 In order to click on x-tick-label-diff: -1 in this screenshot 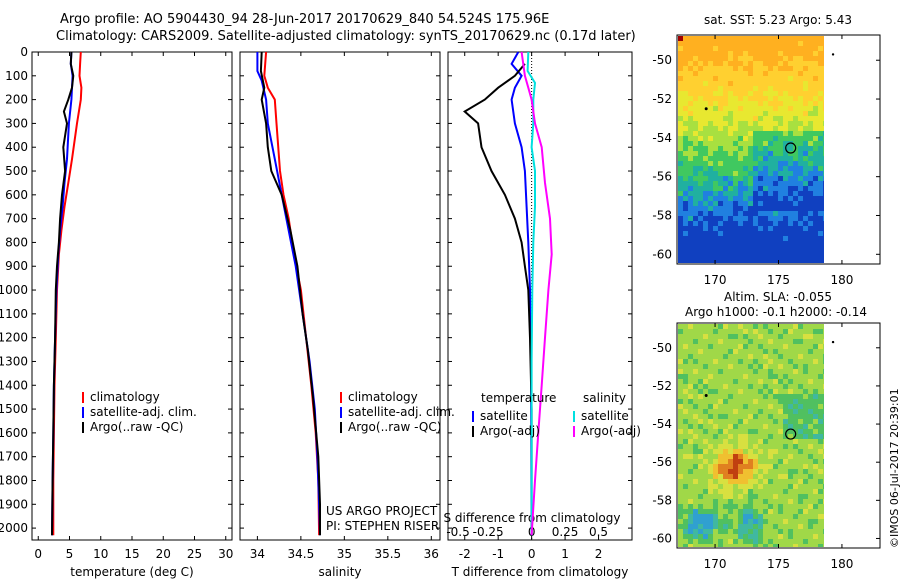, I will do `click(498, 554)`.